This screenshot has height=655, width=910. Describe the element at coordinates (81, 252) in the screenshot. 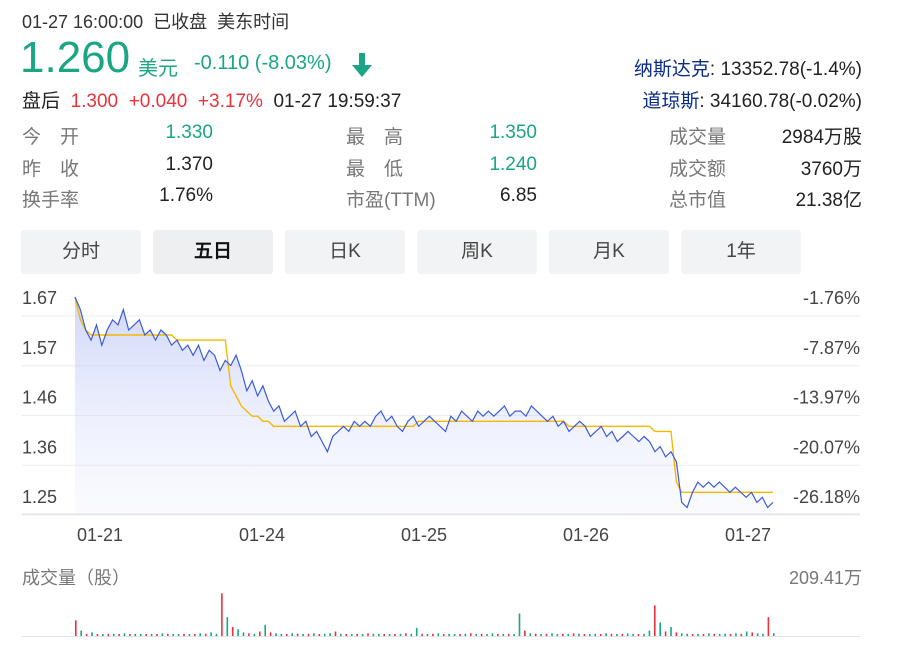

I see `tab-intraday: 分时` at that location.